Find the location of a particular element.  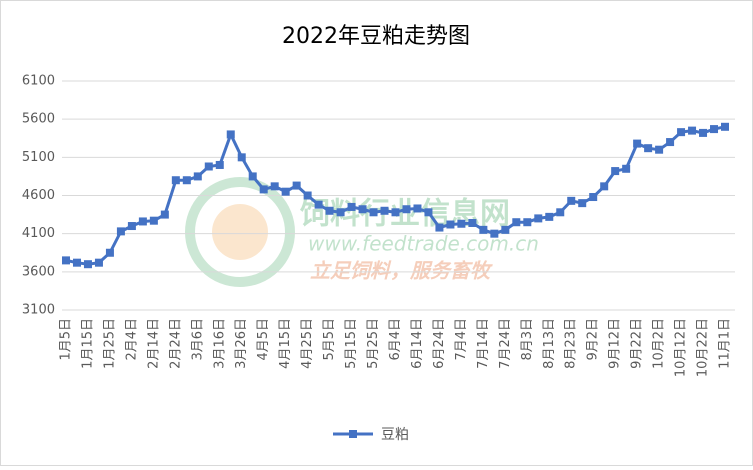

x-tick-label: 9月2日 is located at coordinates (593, 339).